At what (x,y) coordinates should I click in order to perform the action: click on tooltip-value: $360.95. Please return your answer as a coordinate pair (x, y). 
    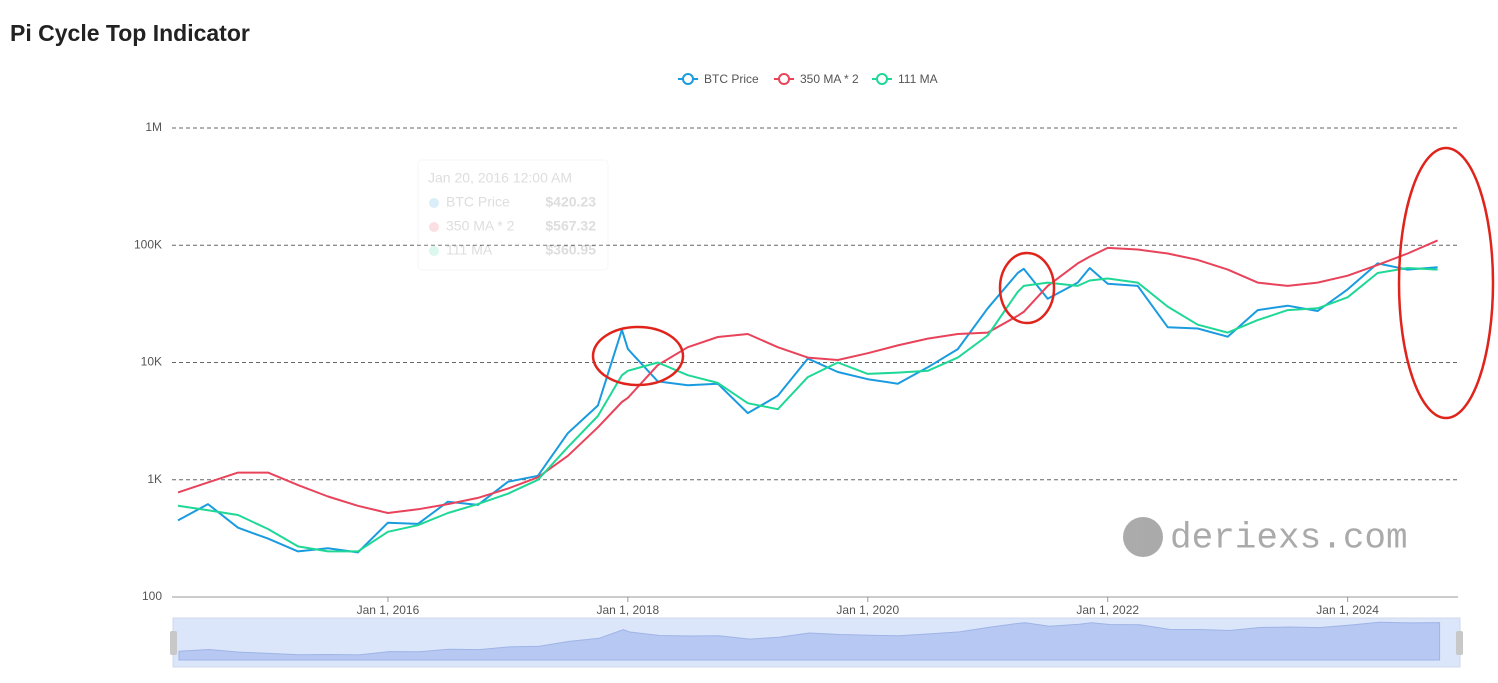
    Looking at the image, I should click on (570, 250).